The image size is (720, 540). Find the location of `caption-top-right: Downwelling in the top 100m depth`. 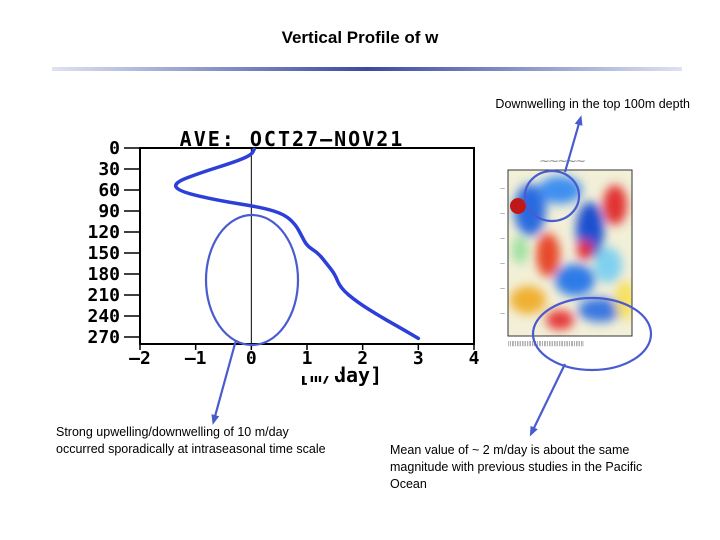

caption-top-right: Downwelling in the top 100m depth is located at coordinates (592, 104).